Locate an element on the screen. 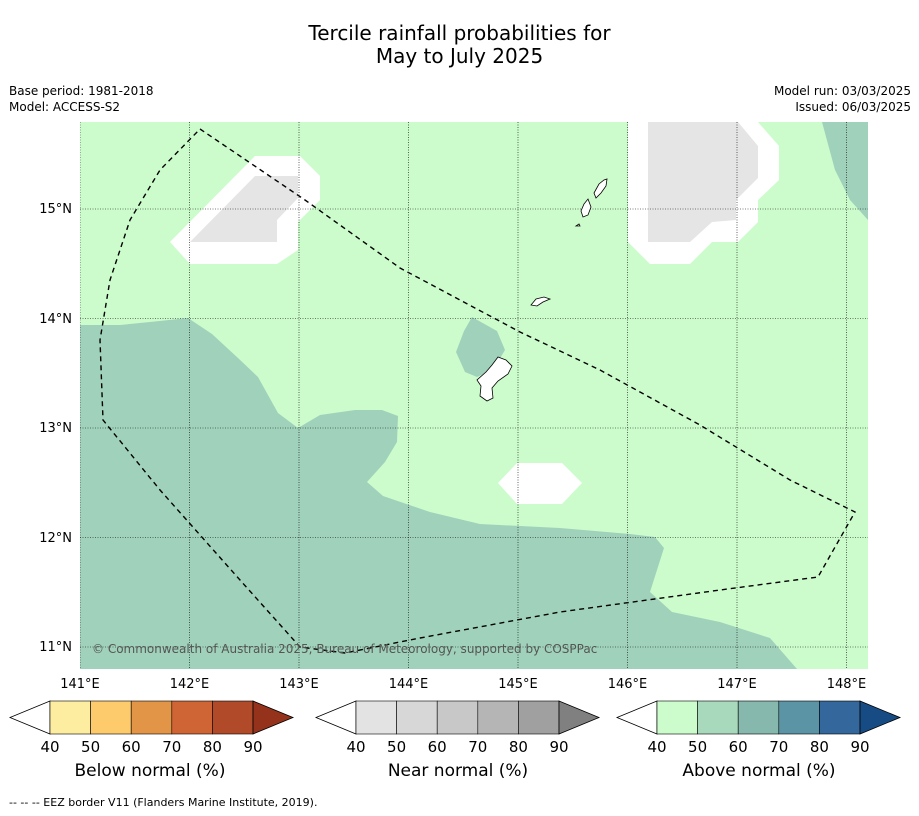 This screenshot has height=816, width=919. colorbar-above-tick: 60 is located at coordinates (738, 747).